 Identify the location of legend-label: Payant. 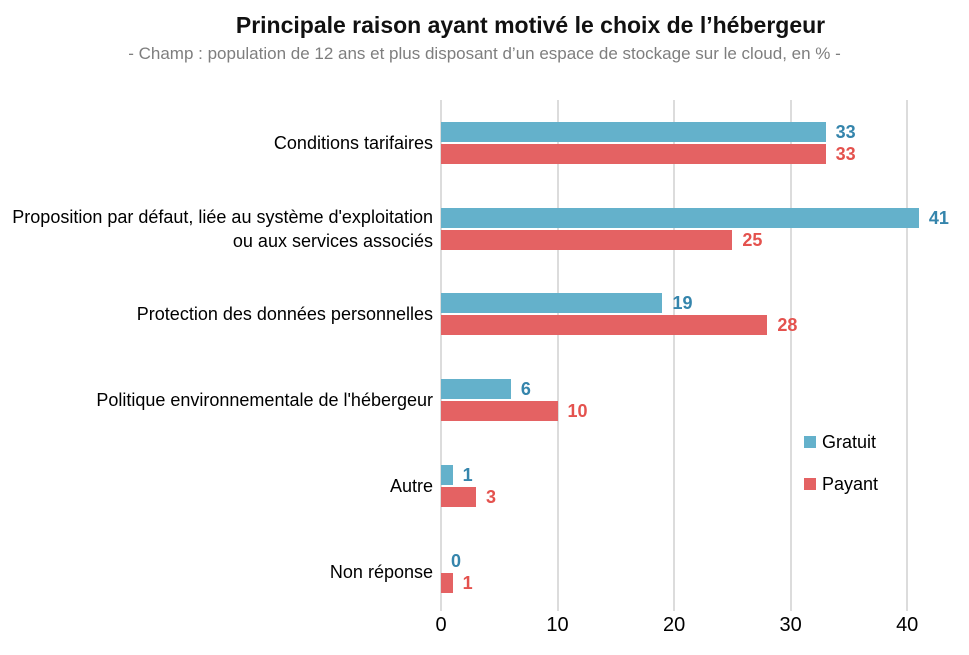
(850, 484).